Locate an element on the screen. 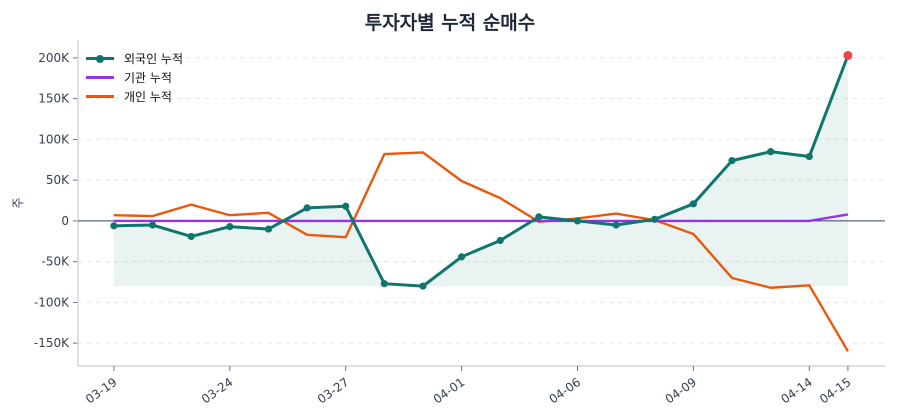 Image resolution: width=900 pixels, height=420 pixels. legend-item: 외국인 누적 is located at coordinates (134, 58).